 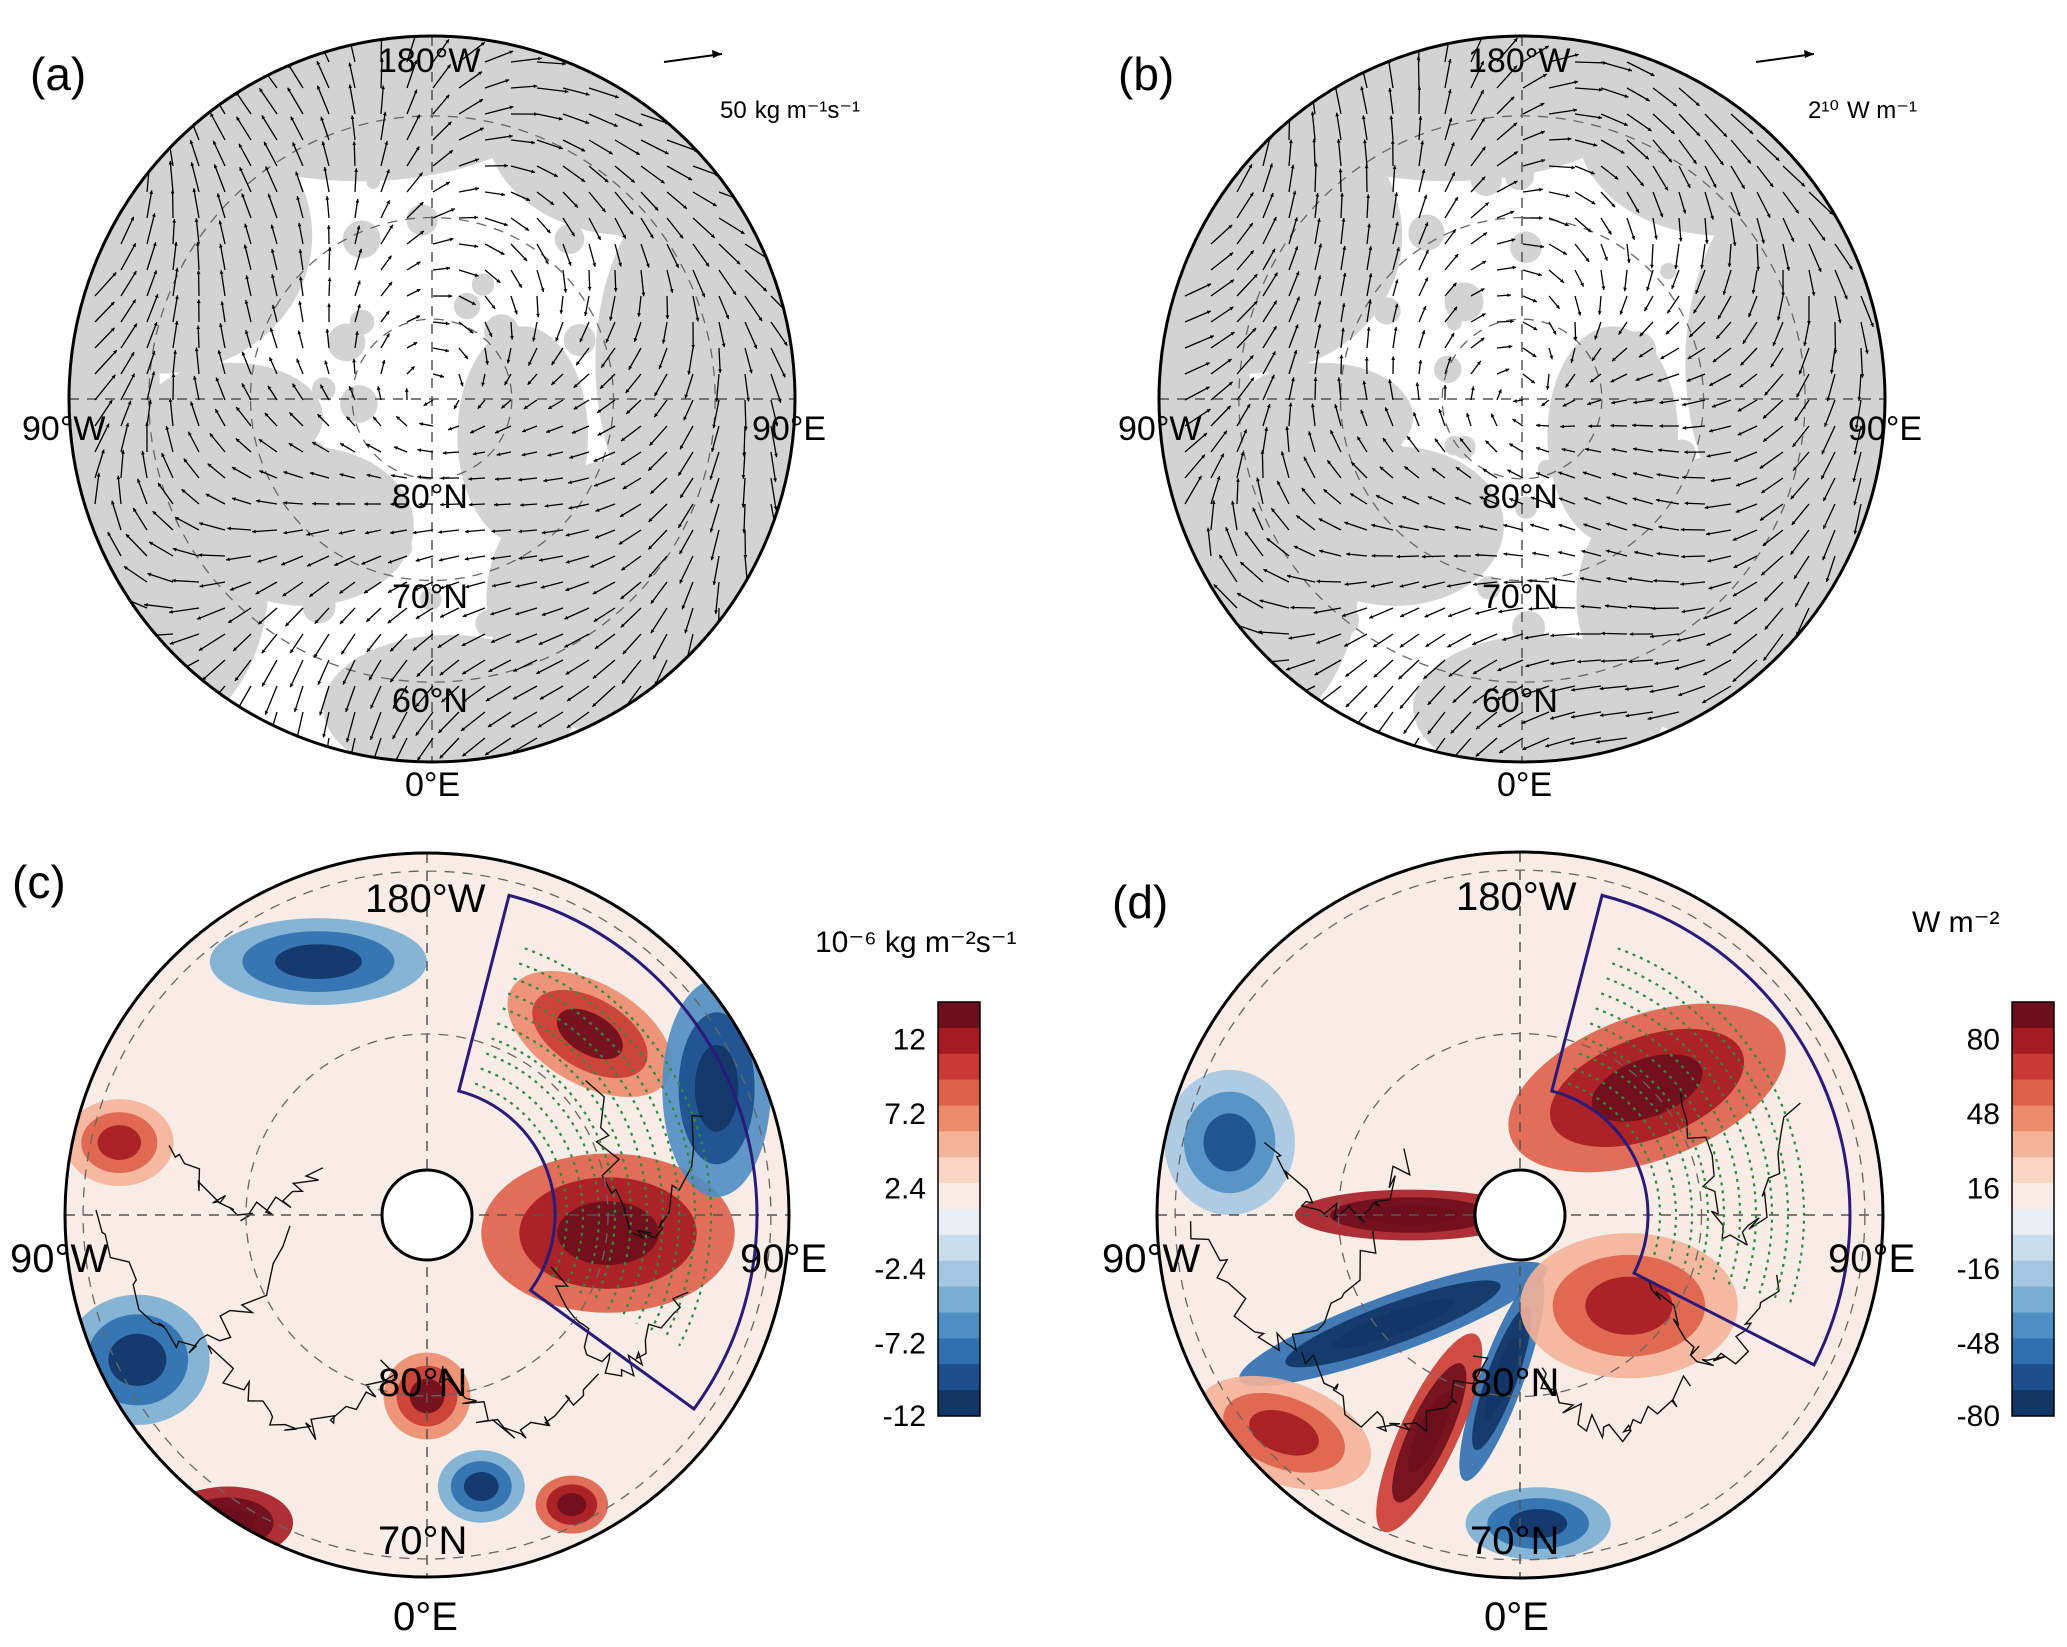 I want to click on latitude-circle, so click(x=1522, y=399).